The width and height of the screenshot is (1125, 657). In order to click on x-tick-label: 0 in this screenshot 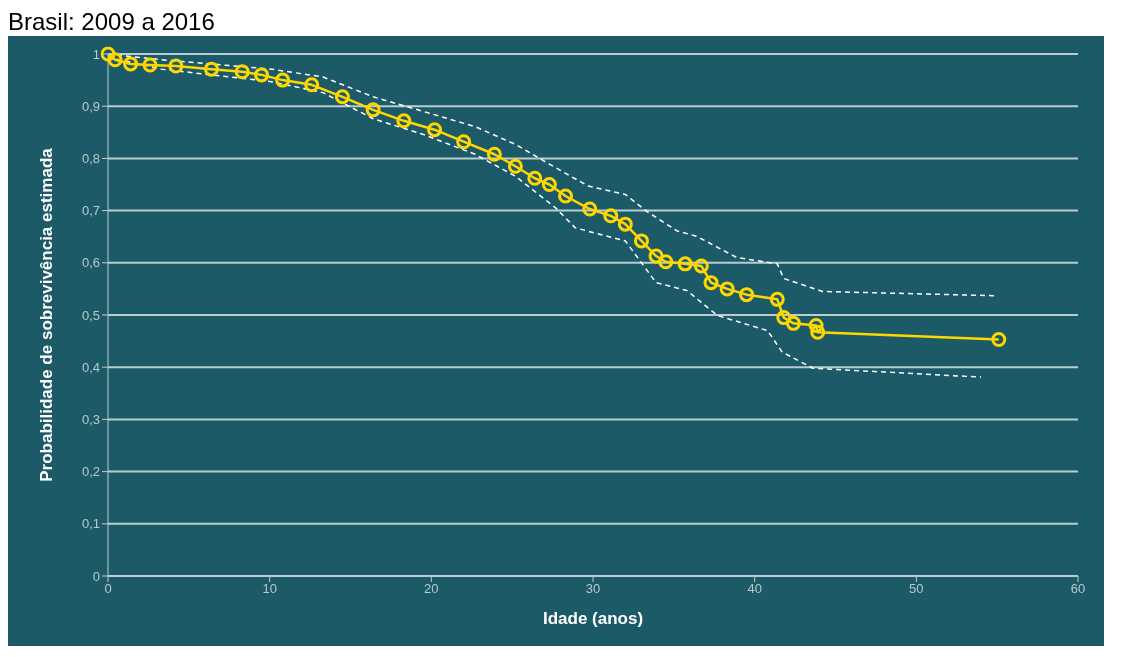, I will do `click(108, 589)`.